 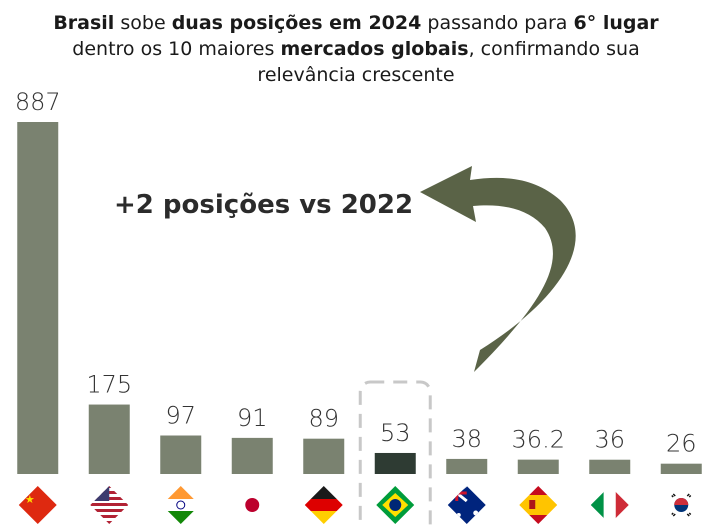 I want to click on value-label-2: 175, so click(x=109, y=385).